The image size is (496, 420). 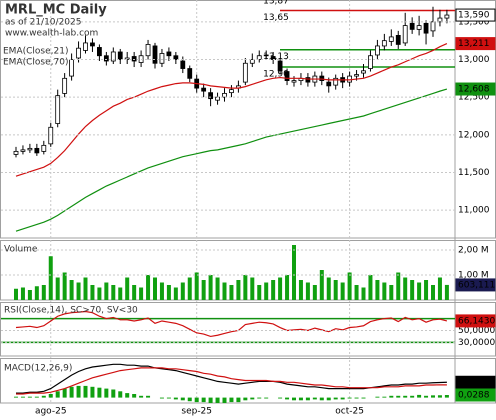 What do you see at coordinates (51, 34) in the screenshot?
I see `source: www.wealth-lab.com` at bounding box center [51, 34].